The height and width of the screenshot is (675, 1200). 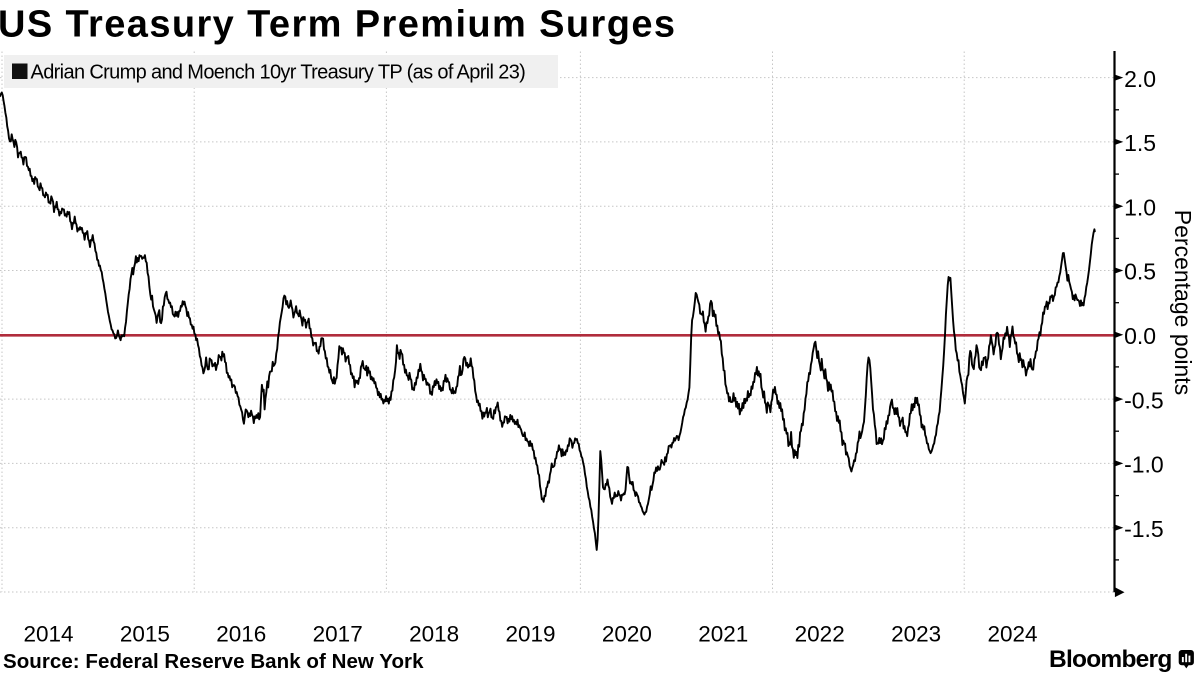 I want to click on svg-text: 0.5, so click(x=1140, y=272).